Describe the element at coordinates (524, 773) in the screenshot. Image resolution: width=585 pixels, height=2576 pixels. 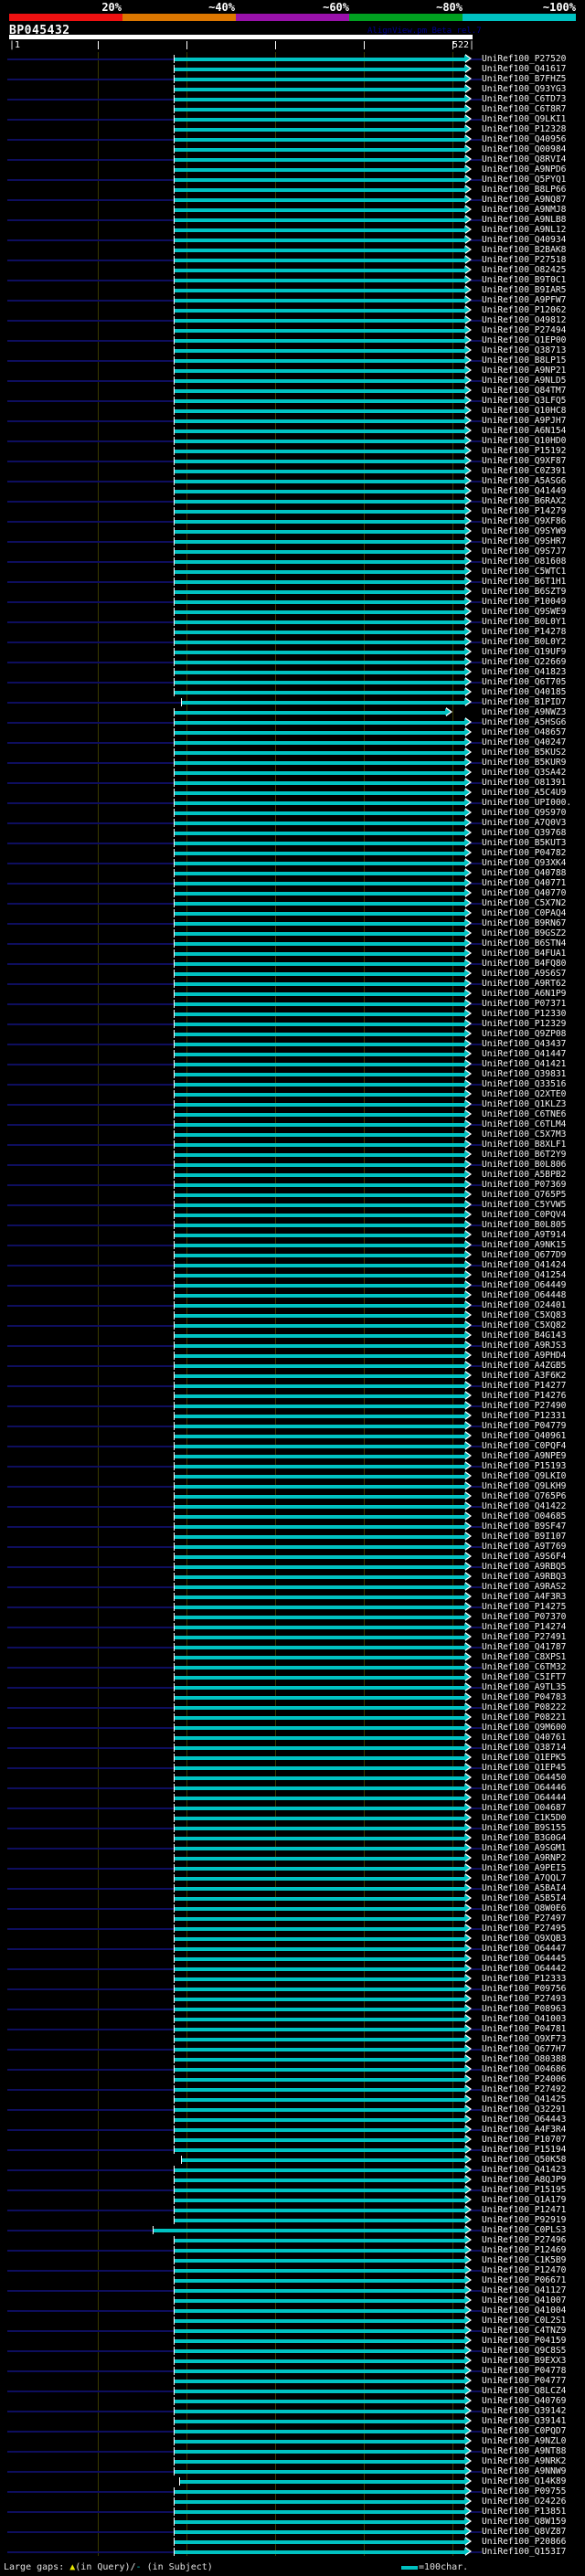
I see `hit-label: UniRef100_Q3SA42` at that location.